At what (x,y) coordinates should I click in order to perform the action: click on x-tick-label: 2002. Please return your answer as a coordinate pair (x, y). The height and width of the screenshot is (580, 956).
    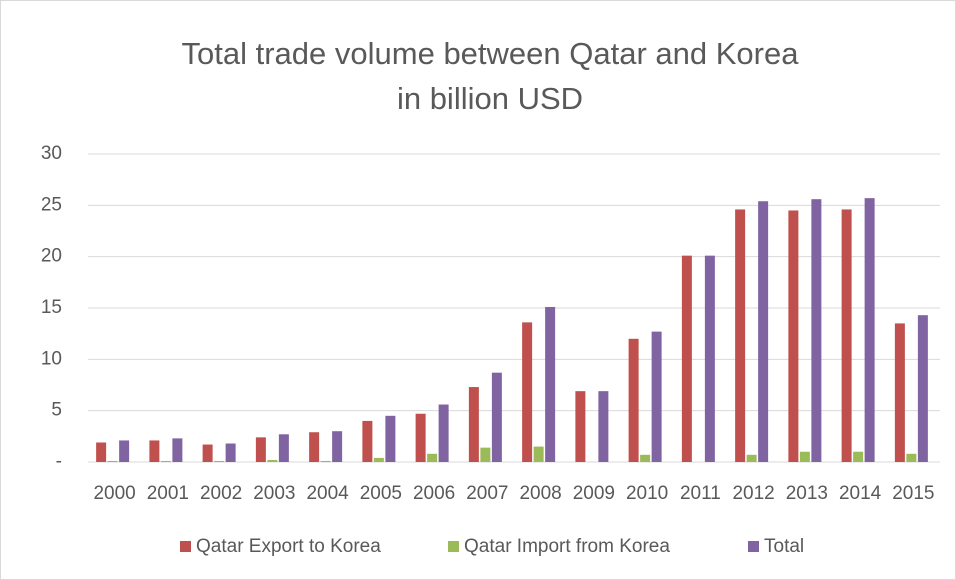
    Looking at the image, I should click on (221, 493).